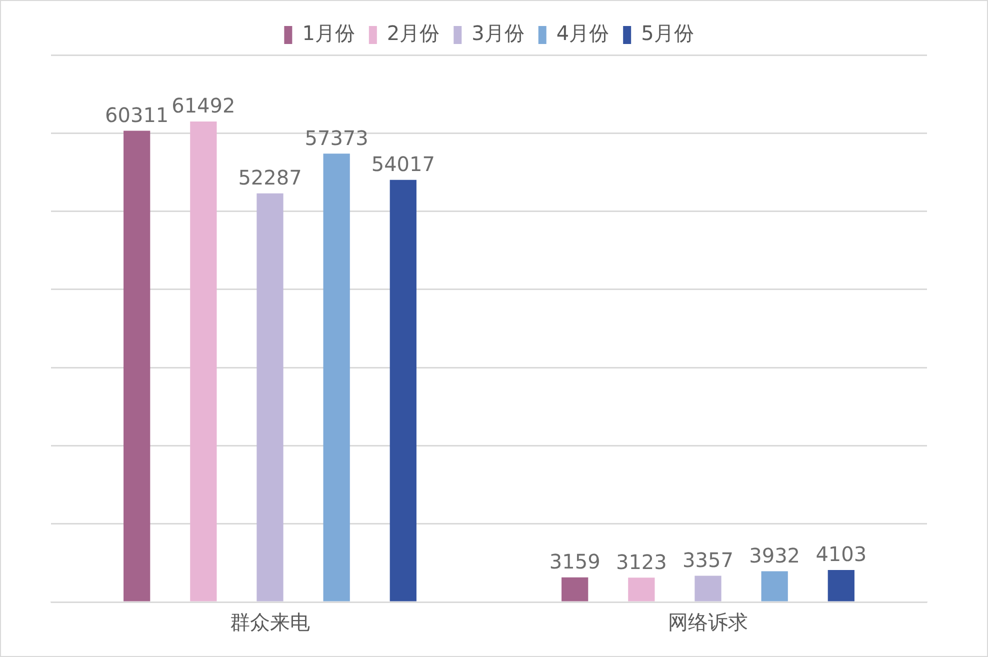 The height and width of the screenshot is (657, 988). Describe the element at coordinates (574, 562) in the screenshot. I see `data-label: 3159` at that location.